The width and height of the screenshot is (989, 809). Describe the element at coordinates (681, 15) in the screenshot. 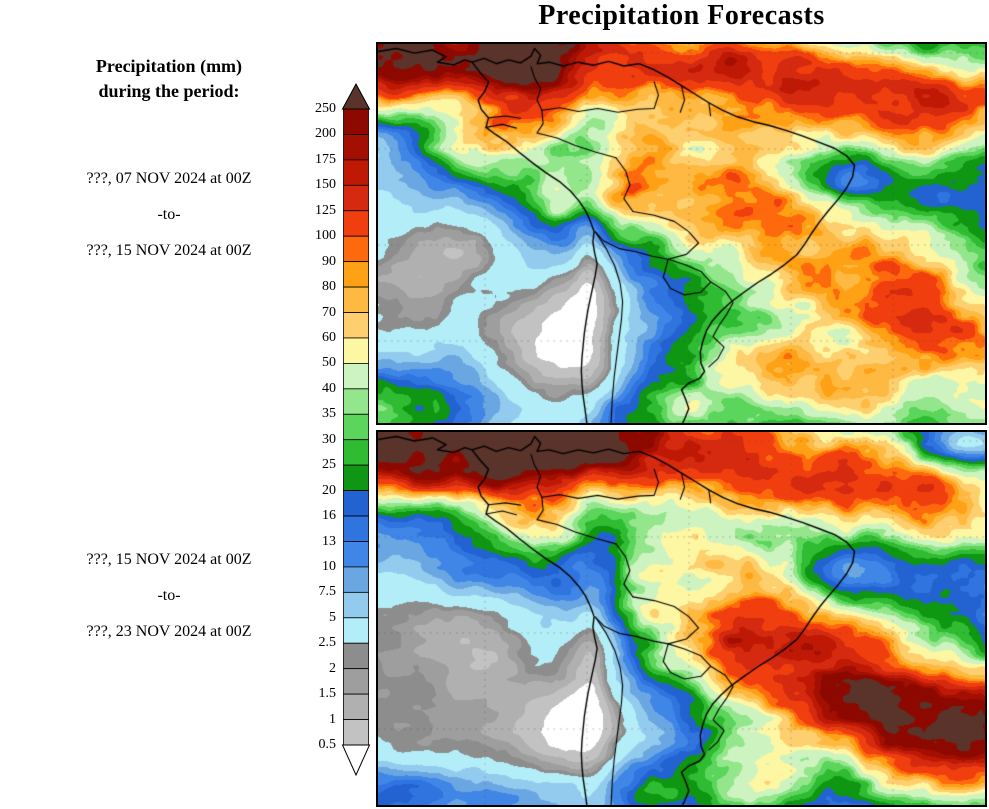

I see `page-title: Precipitation Forecasts` at that location.